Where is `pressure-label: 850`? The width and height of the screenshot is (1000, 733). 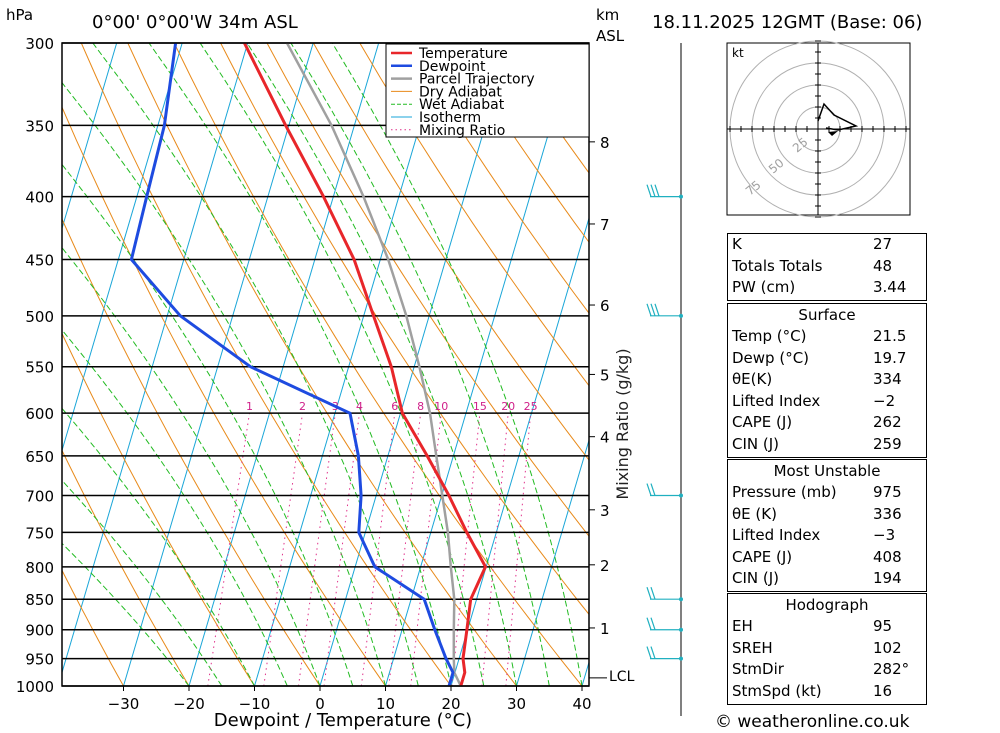
pressure-label: 850 is located at coordinates (39, 600).